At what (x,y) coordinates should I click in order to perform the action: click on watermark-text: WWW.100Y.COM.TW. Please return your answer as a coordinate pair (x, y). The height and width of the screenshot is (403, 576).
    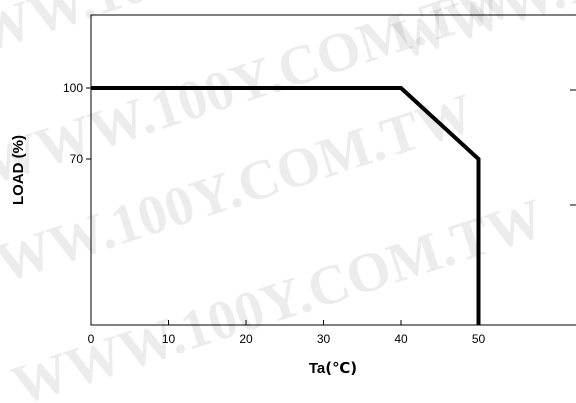
    Looking at the image, I should click on (480, 36).